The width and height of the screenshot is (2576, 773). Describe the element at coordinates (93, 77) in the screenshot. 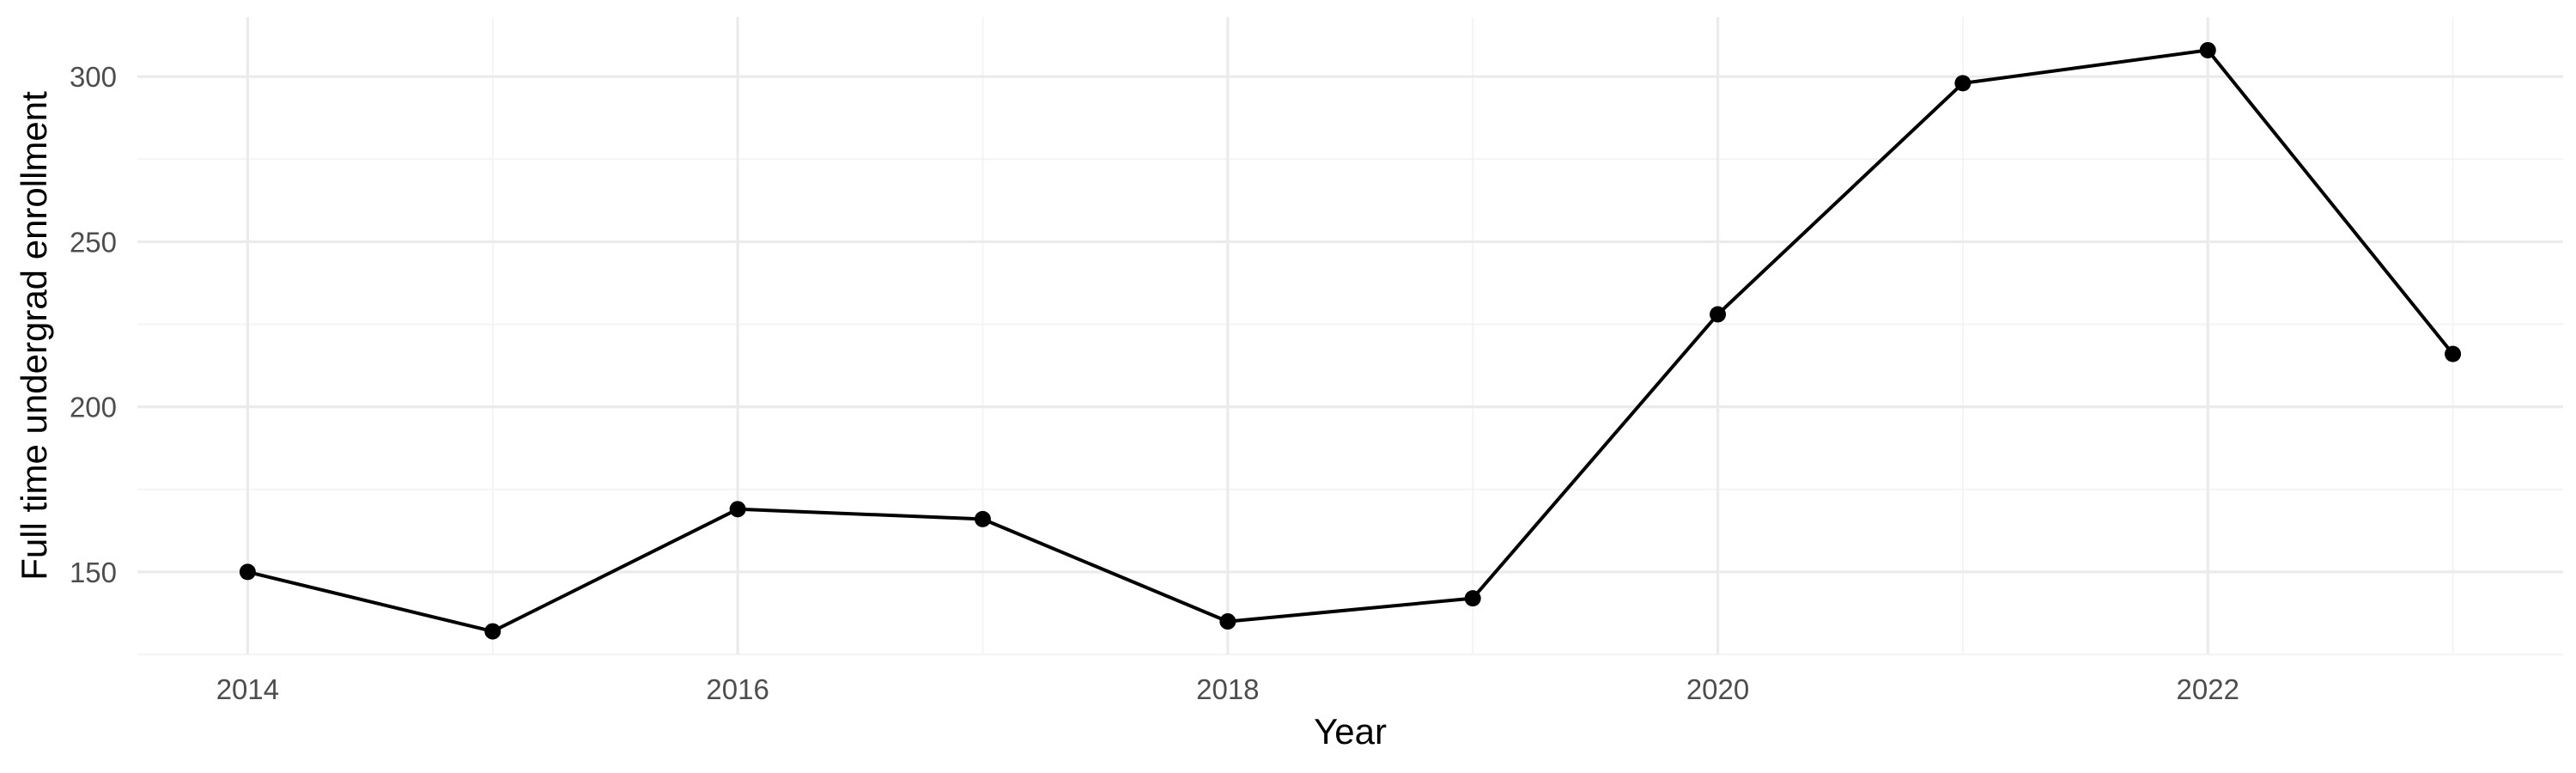

I see `y-tick-label: 300` at that location.